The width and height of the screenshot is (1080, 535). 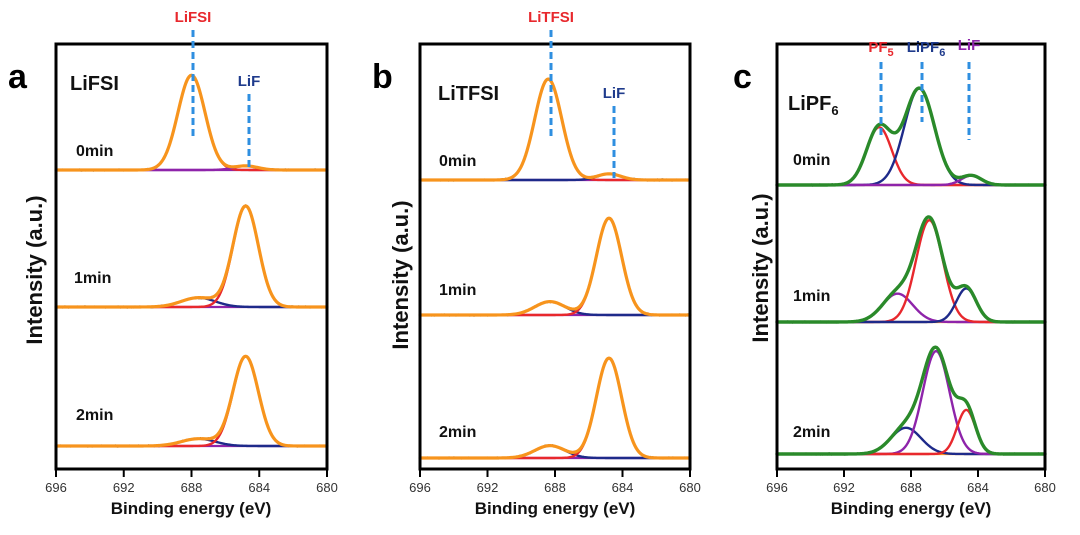 I want to click on panel-c-tick-680: 680, so click(x=1045, y=487).